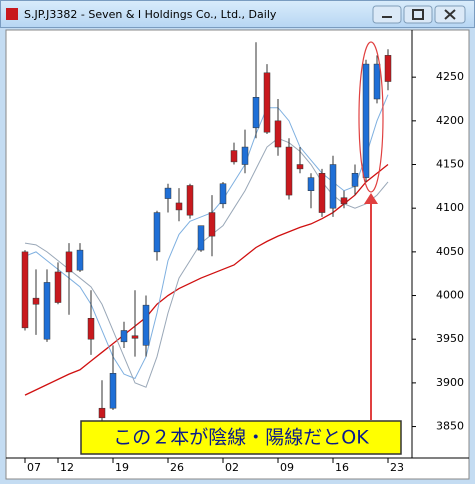 This screenshot has width=475, height=488. I want to click on x-tick-label: 07, so click(34, 467).